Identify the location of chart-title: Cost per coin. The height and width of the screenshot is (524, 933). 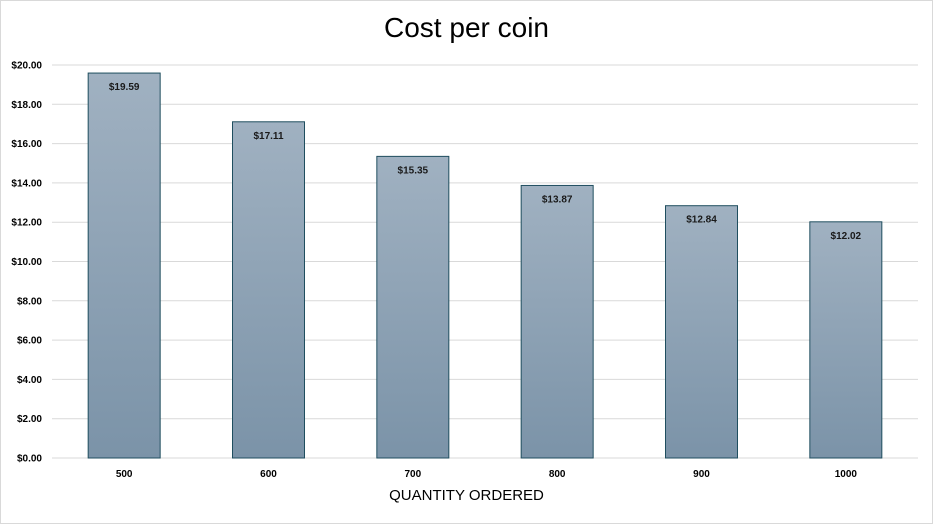
(466, 27).